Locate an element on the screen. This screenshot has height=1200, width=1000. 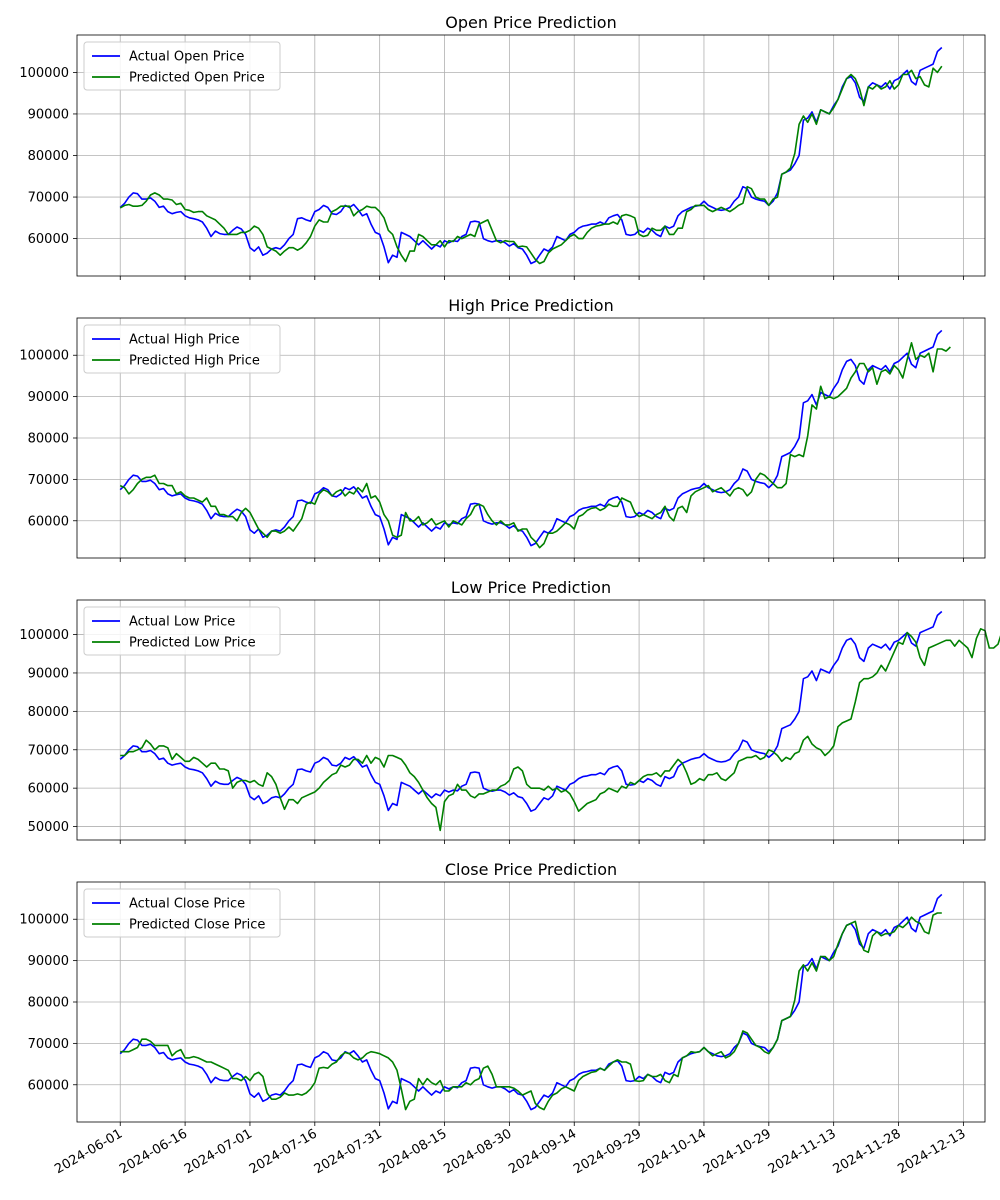
x-tick-label: 2024-07-16 is located at coordinates (283, 1151).